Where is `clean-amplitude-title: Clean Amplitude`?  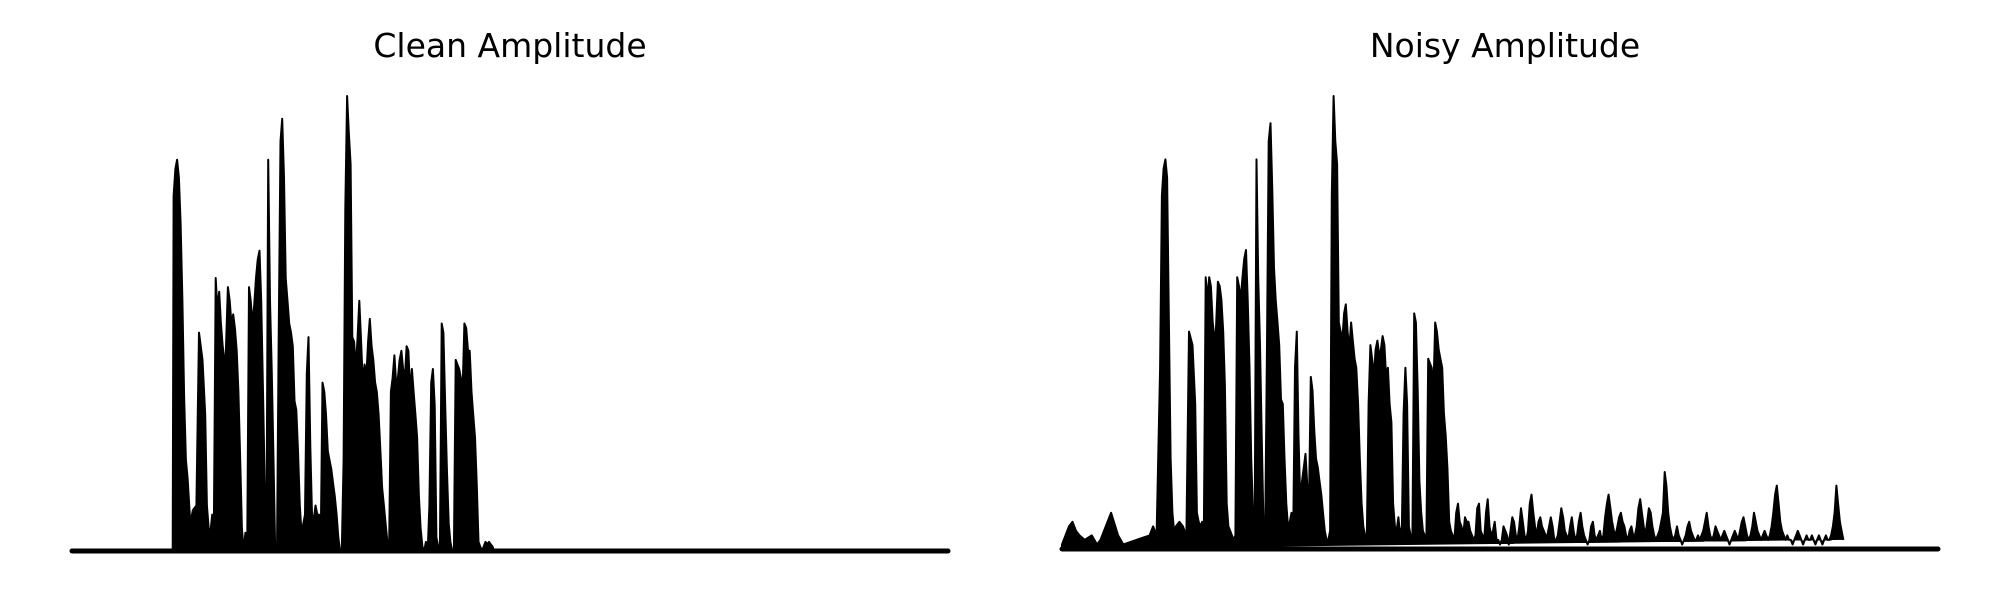
clean-amplitude-title: Clean Amplitude is located at coordinates (510, 45).